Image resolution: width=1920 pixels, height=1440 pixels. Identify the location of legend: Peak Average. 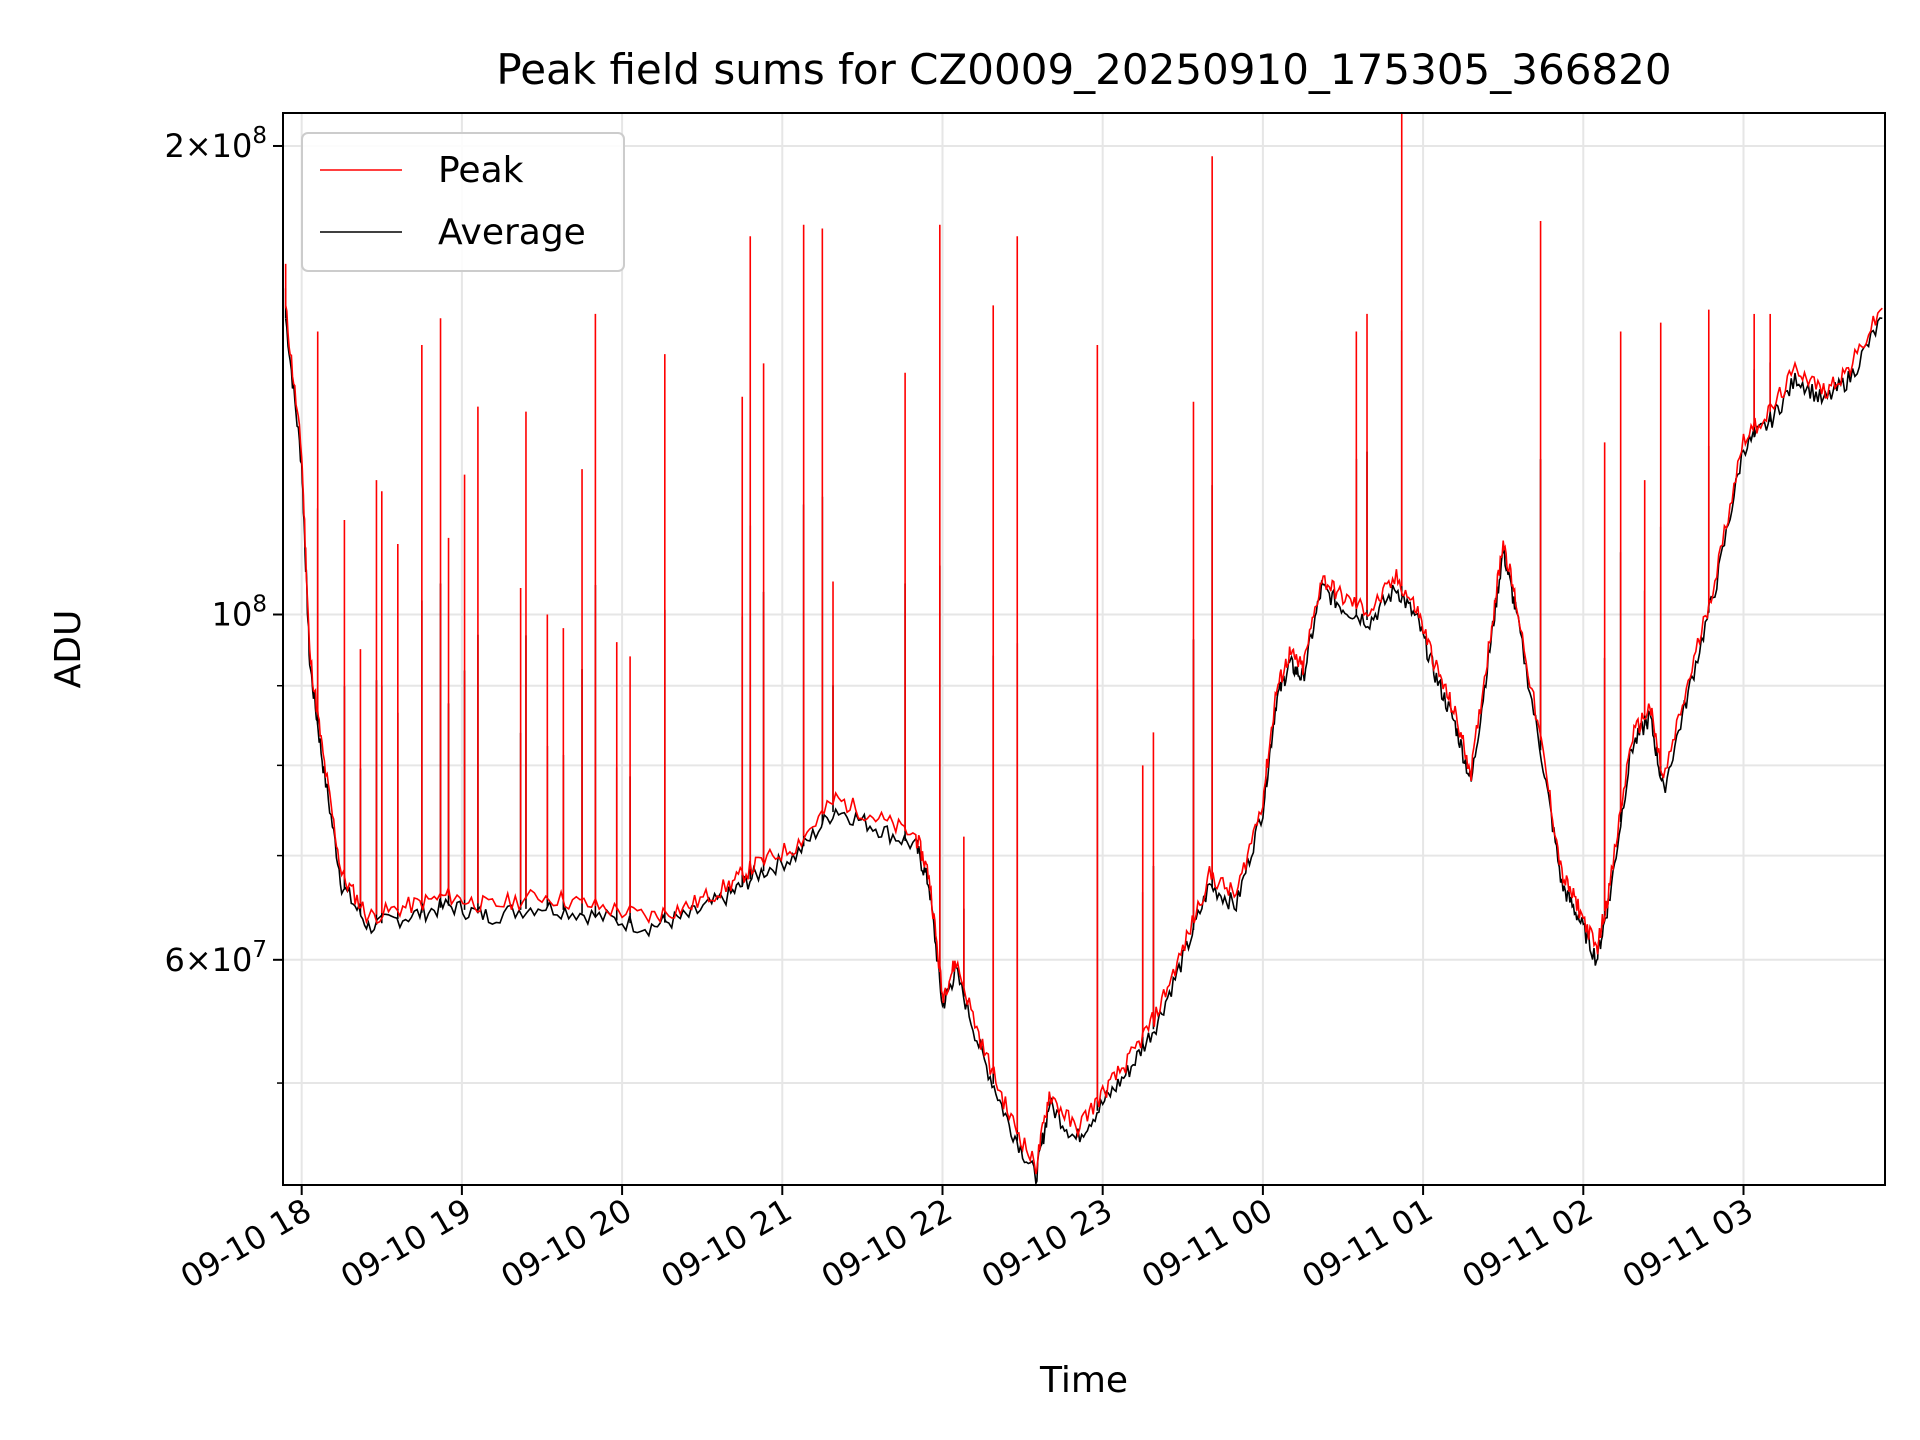
(463, 202).